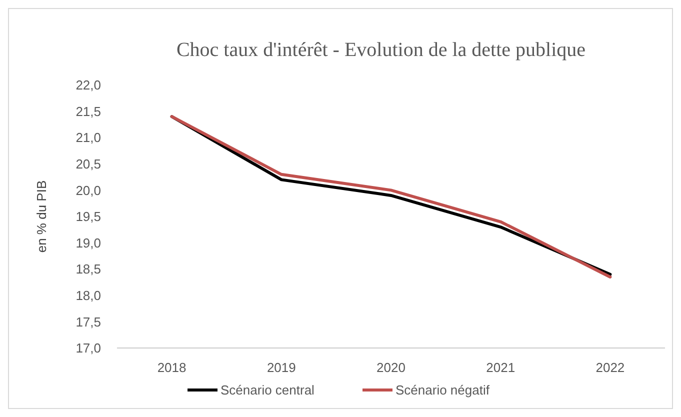 Image resolution: width=681 pixels, height=417 pixels. Describe the element at coordinates (381, 50) in the screenshot. I see `chart-title: Choc taux d'intérêt - Evolution de la dette publique` at that location.